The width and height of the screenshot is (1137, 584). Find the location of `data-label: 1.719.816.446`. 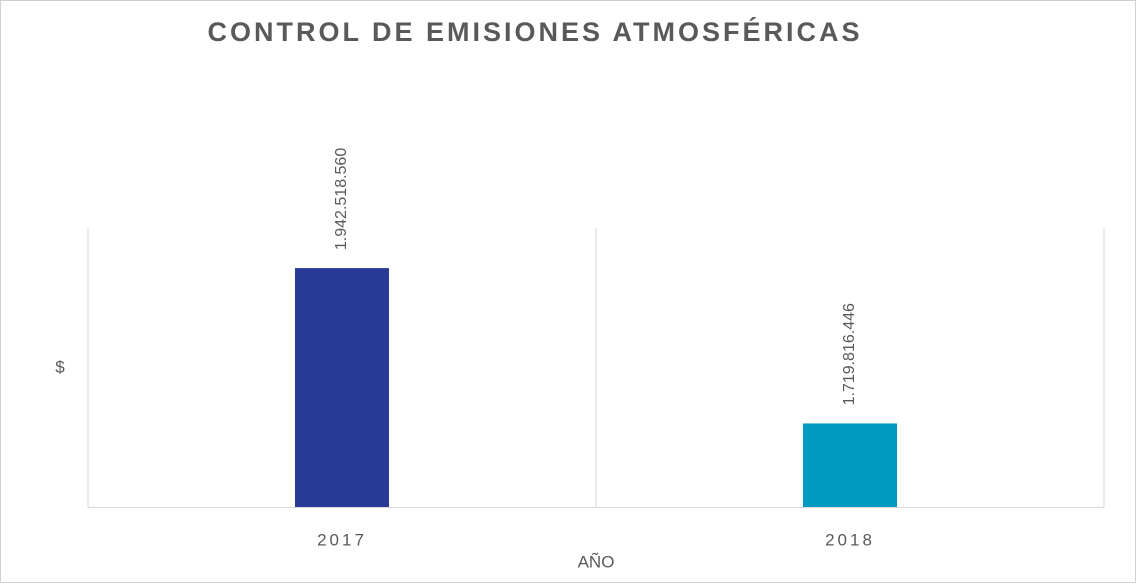

data-label: 1.719.816.446 is located at coordinates (849, 354).